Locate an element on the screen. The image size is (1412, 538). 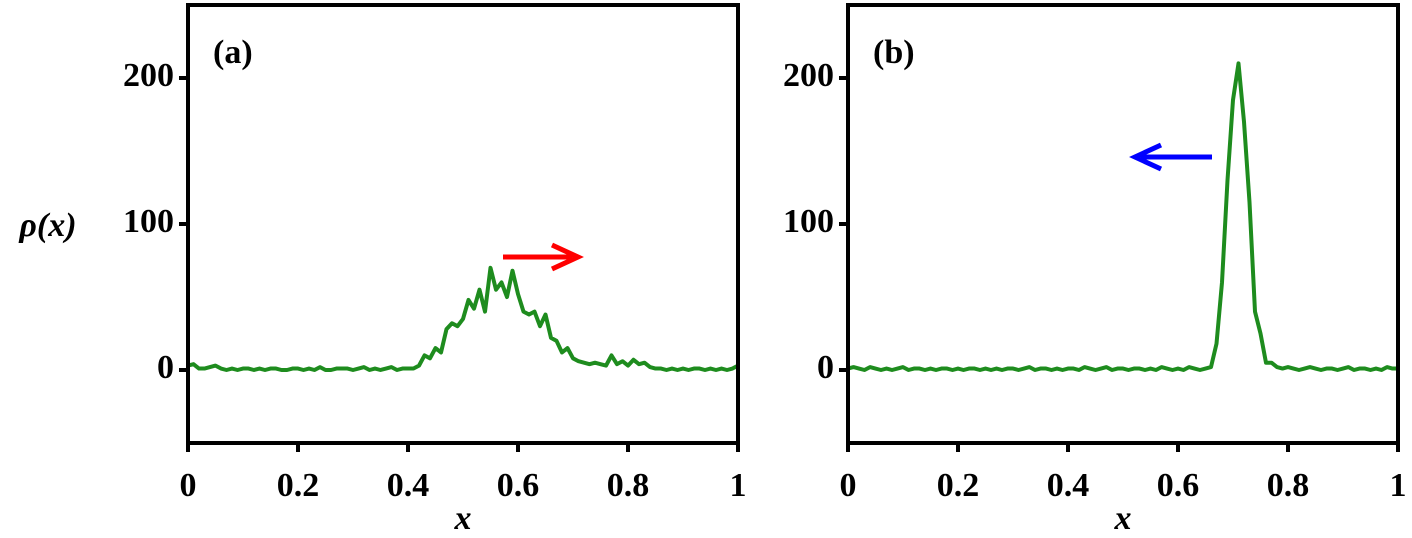
data-line is located at coordinates (463, 318).